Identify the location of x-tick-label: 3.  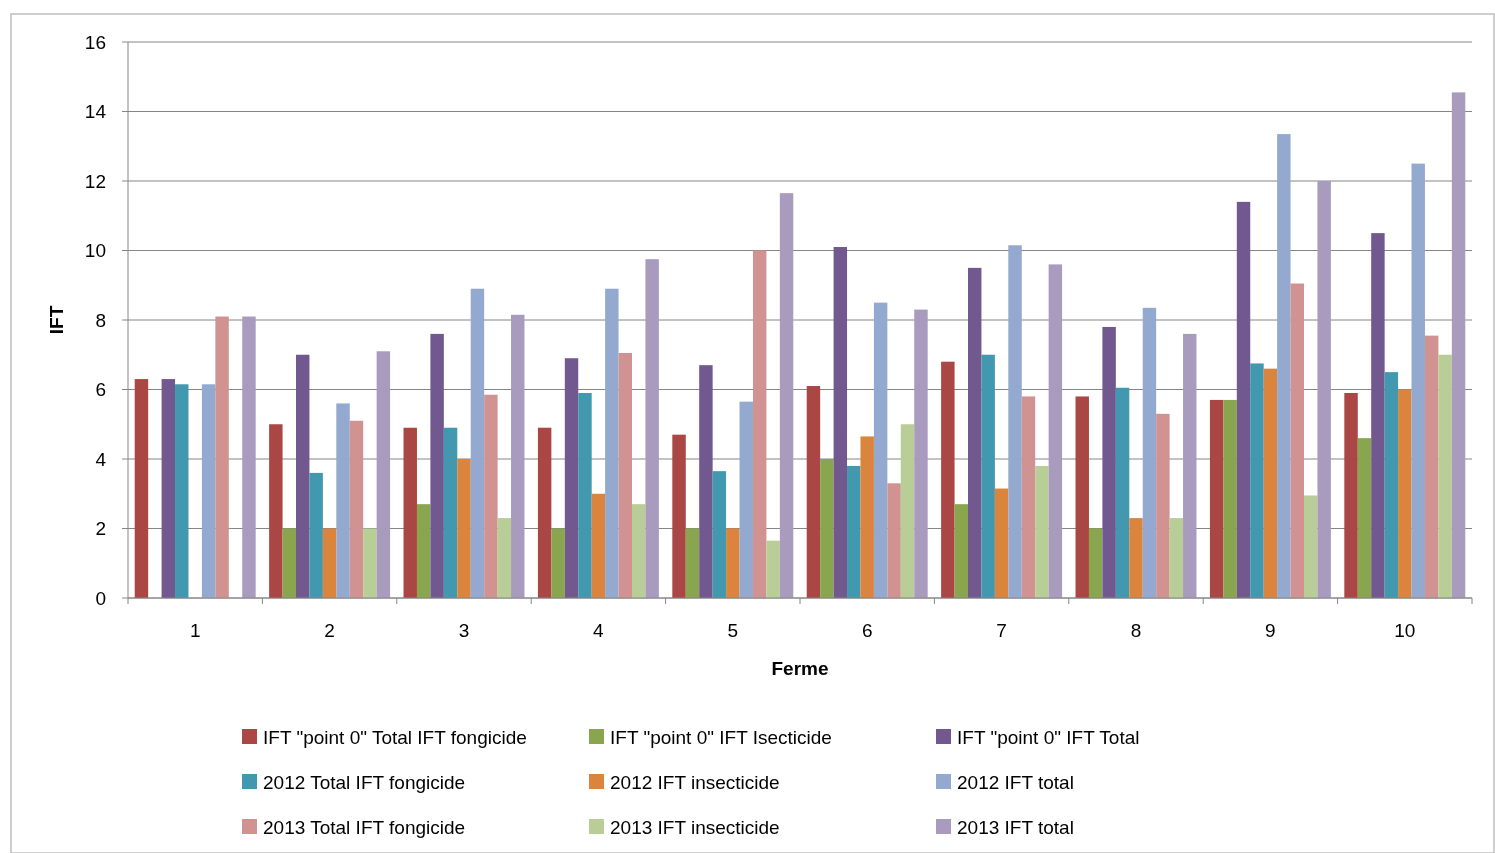
(464, 630).